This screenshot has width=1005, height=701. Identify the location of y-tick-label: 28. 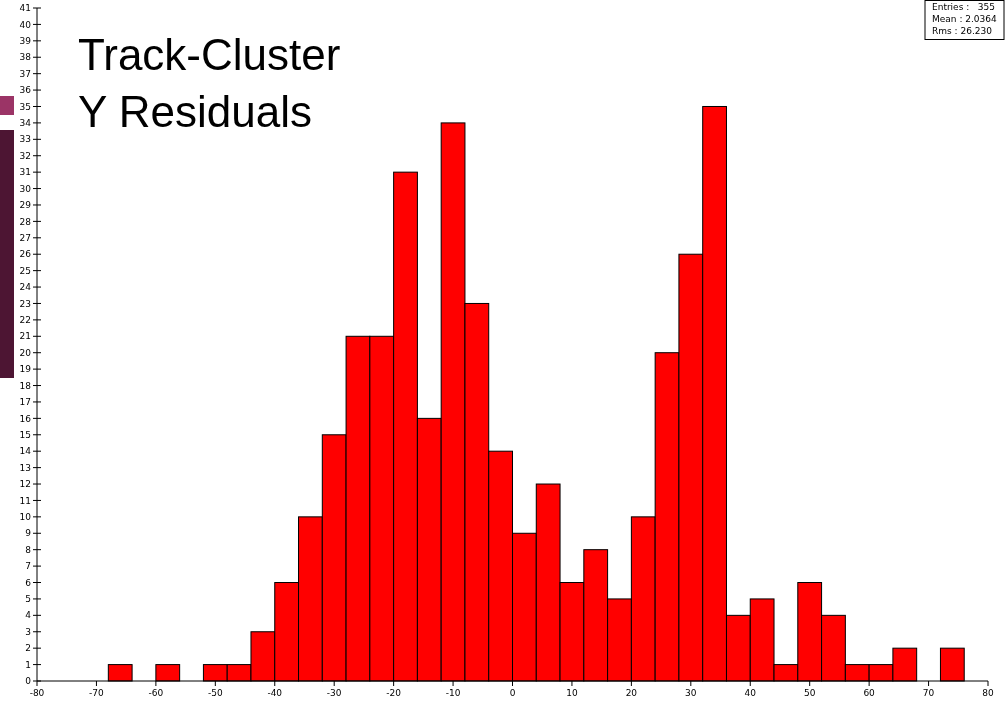
(25, 221).